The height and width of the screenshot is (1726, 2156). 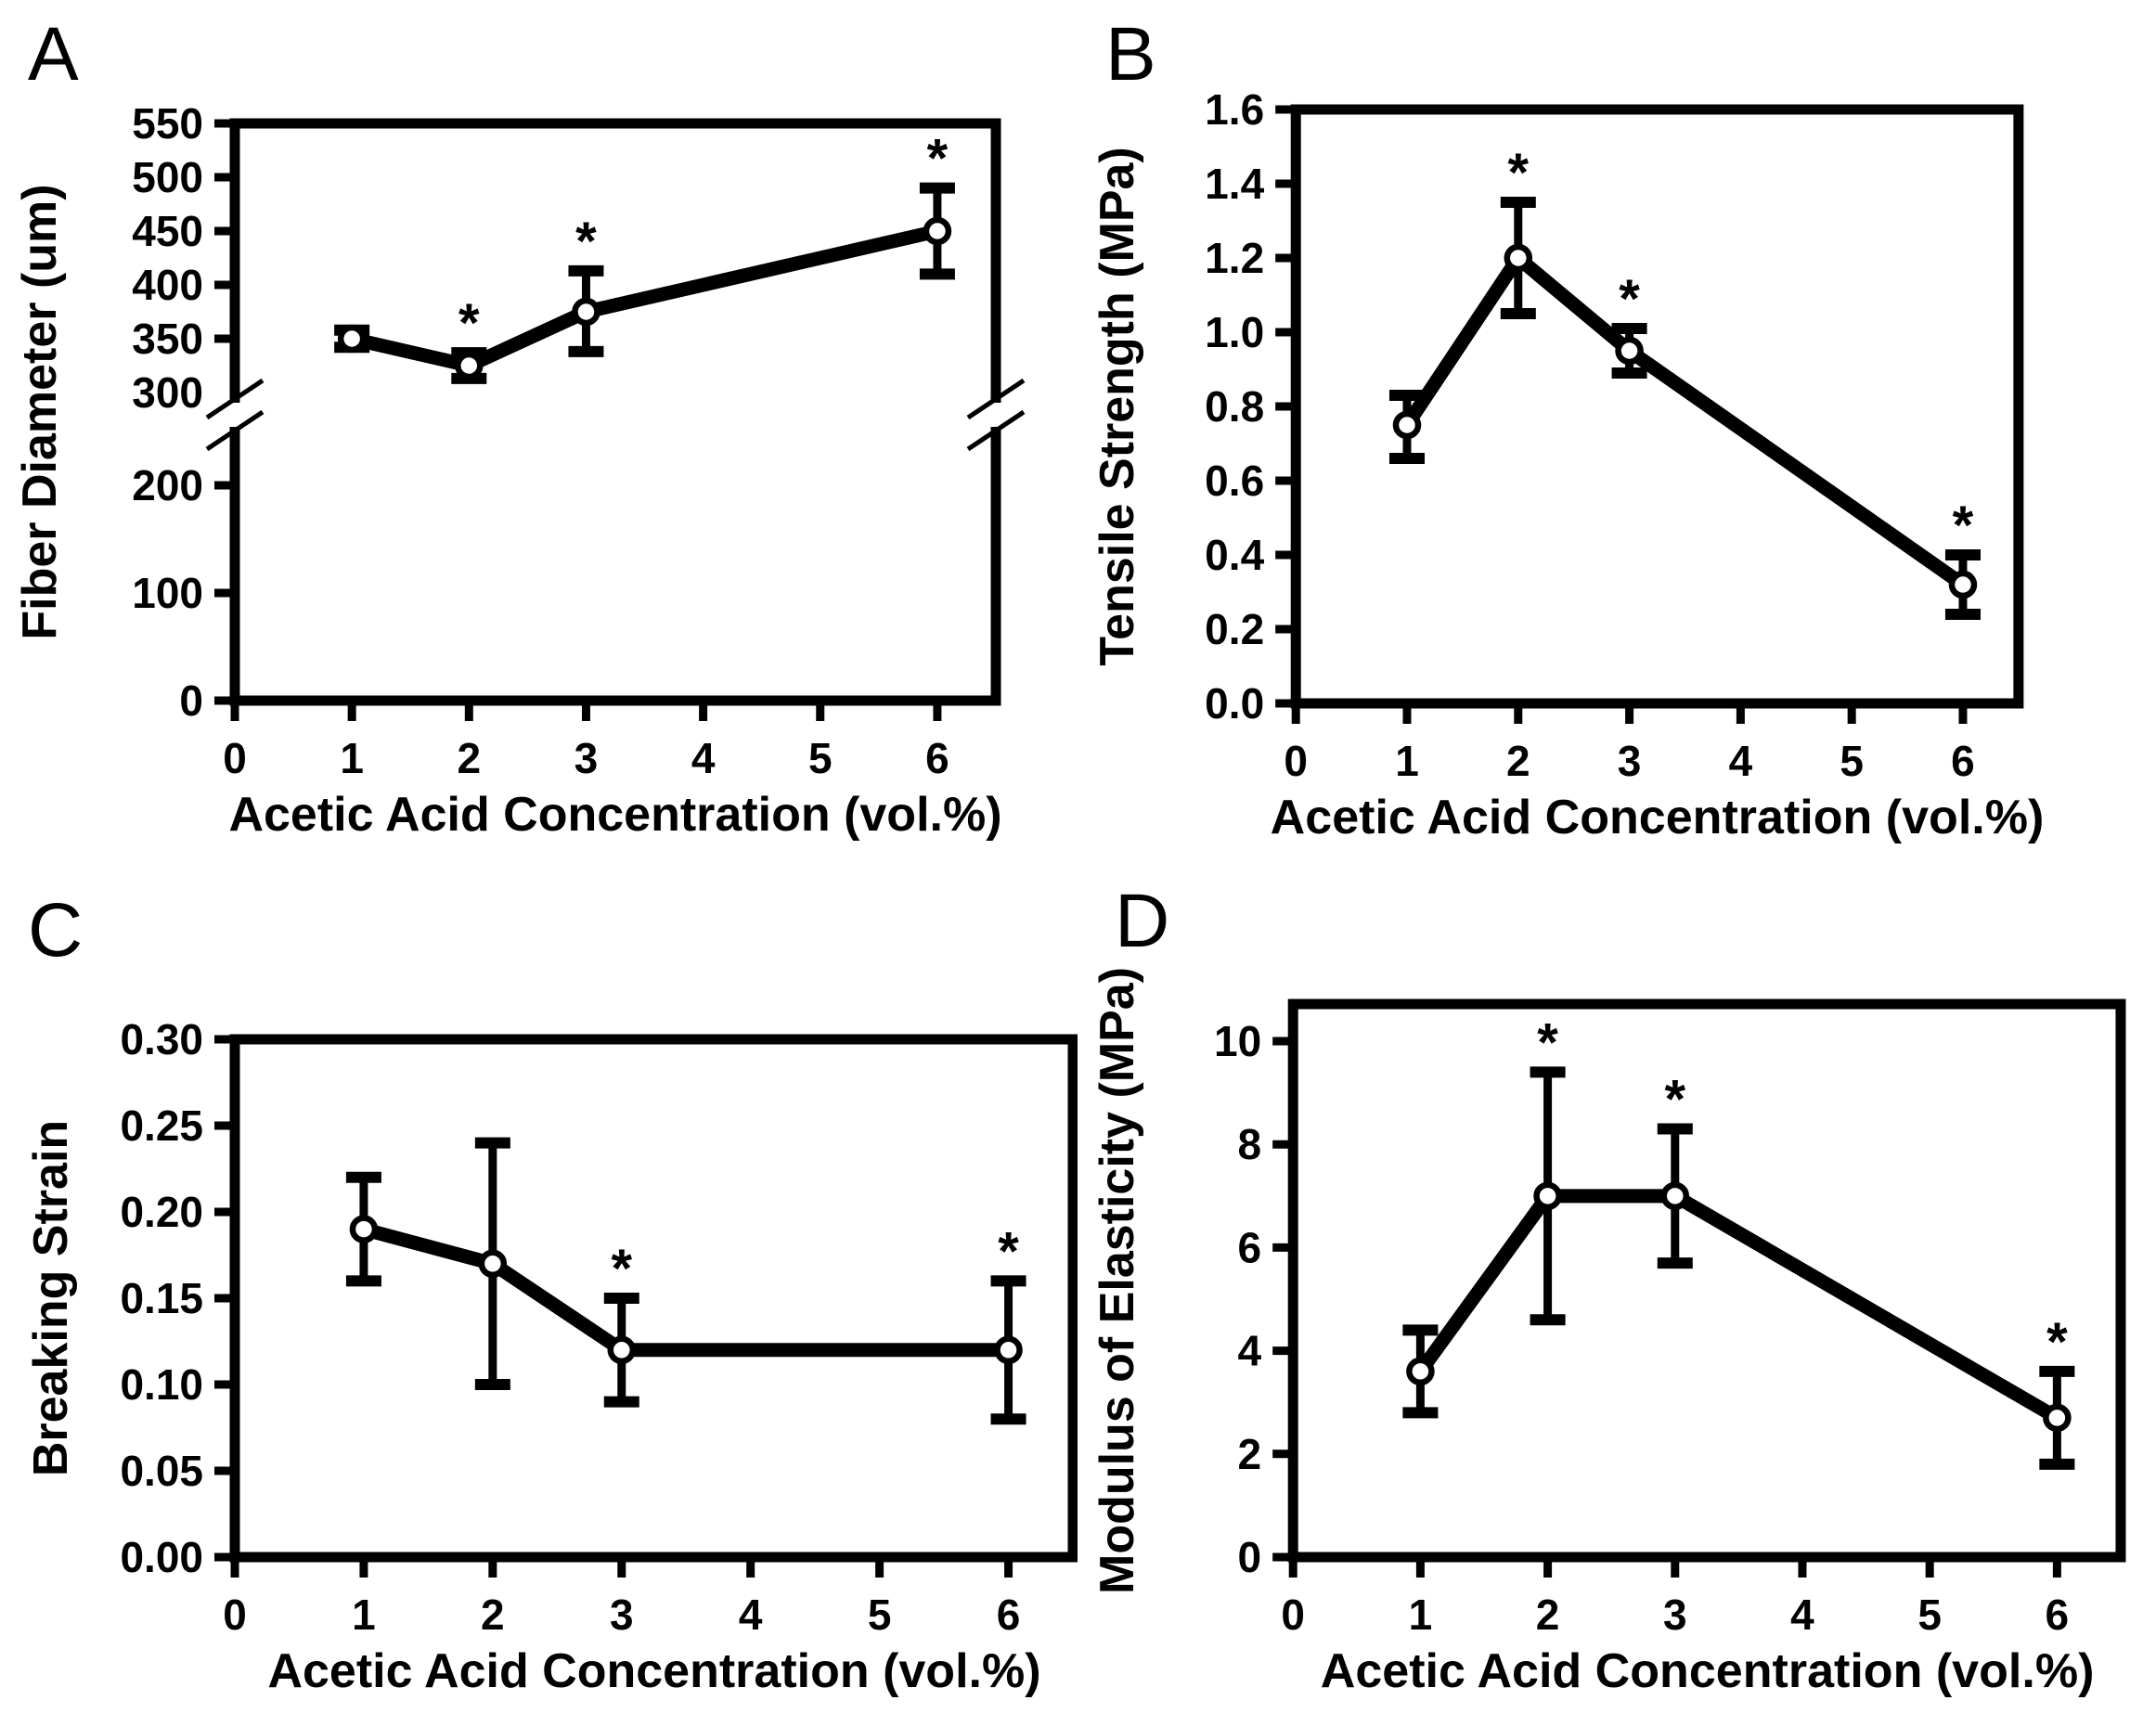 I want to click on y-tick-label: 500, so click(x=167, y=177).